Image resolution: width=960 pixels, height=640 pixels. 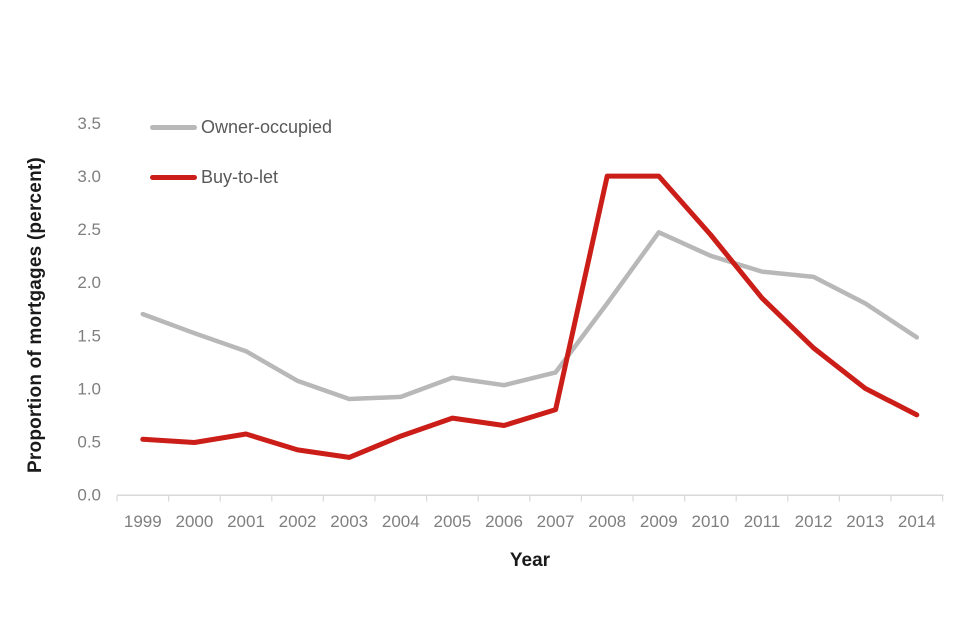 I want to click on legend-swatch-buy-to-let-line-icon, so click(x=173, y=177).